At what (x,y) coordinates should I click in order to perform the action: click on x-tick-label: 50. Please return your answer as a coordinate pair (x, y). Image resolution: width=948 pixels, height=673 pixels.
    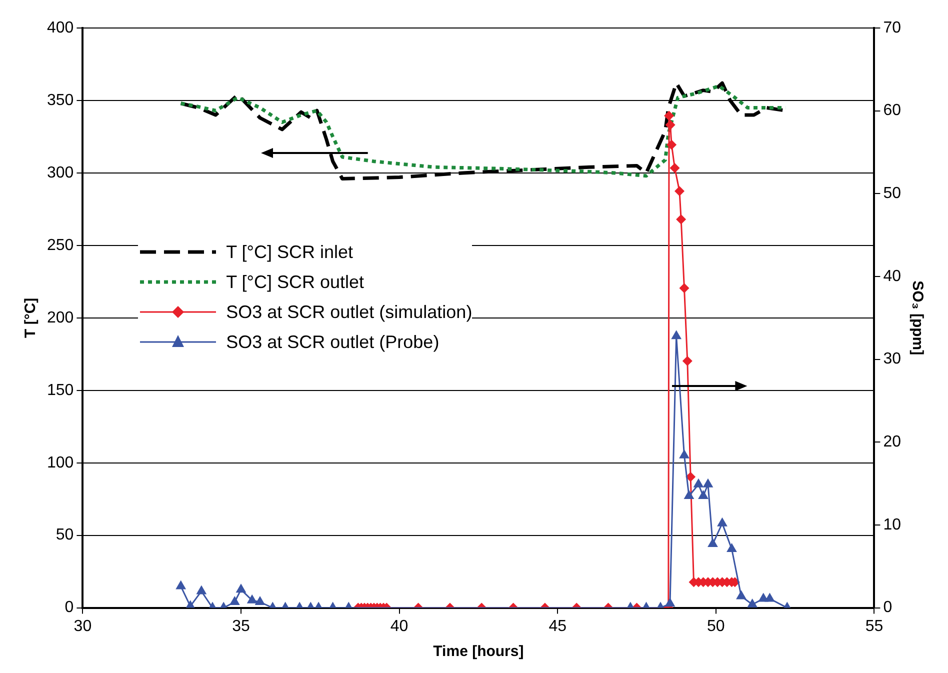
    Looking at the image, I should click on (716, 626).